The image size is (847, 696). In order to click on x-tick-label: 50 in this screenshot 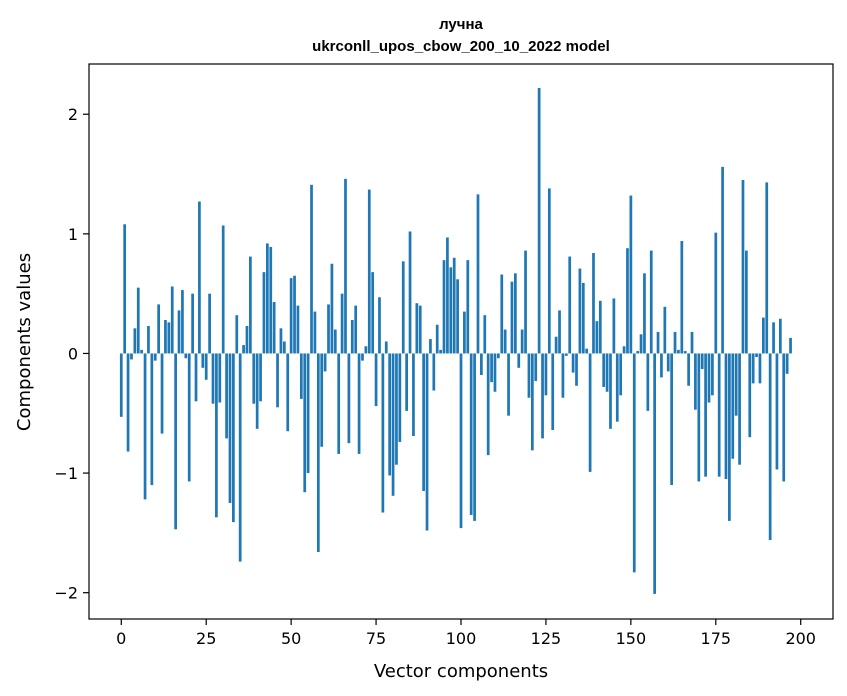, I will do `click(291, 638)`.